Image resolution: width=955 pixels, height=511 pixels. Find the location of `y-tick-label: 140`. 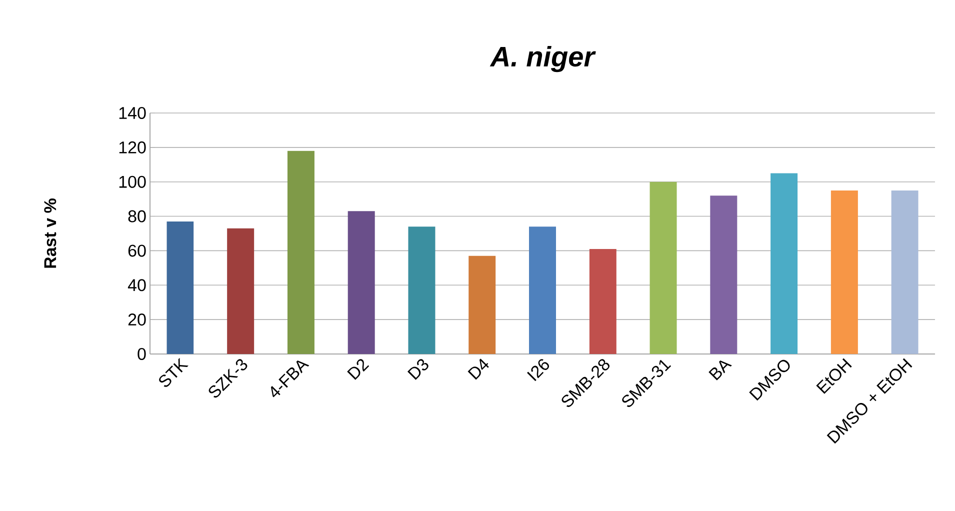

y-tick-label: 140 is located at coordinates (132, 113).